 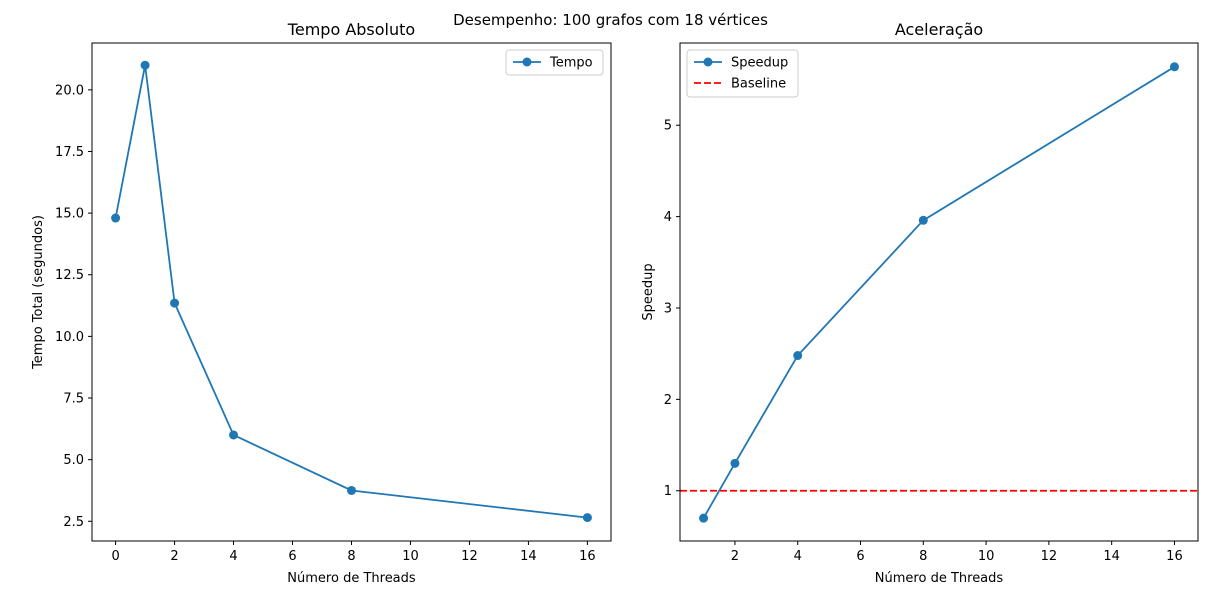 I want to click on y-tick-label: 17.5, so click(x=69, y=152).